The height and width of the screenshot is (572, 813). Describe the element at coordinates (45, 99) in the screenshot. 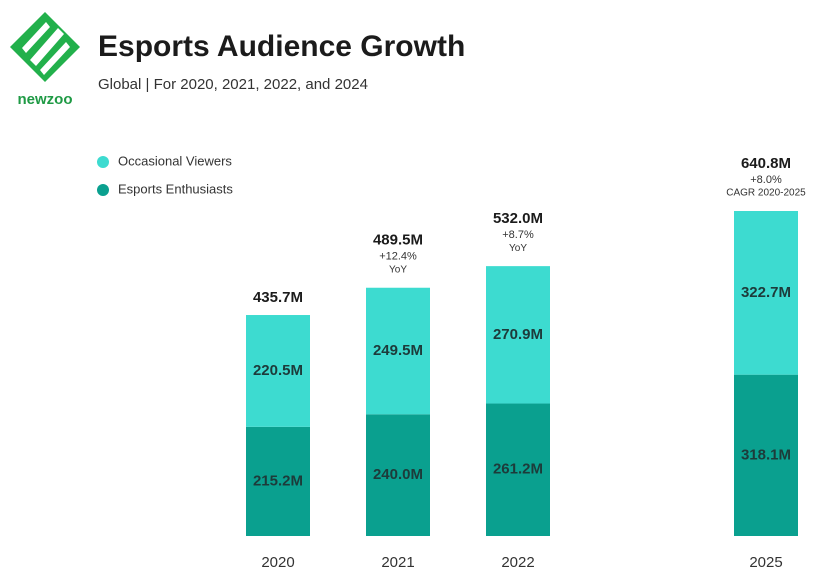

I see `brand: newzoo` at that location.